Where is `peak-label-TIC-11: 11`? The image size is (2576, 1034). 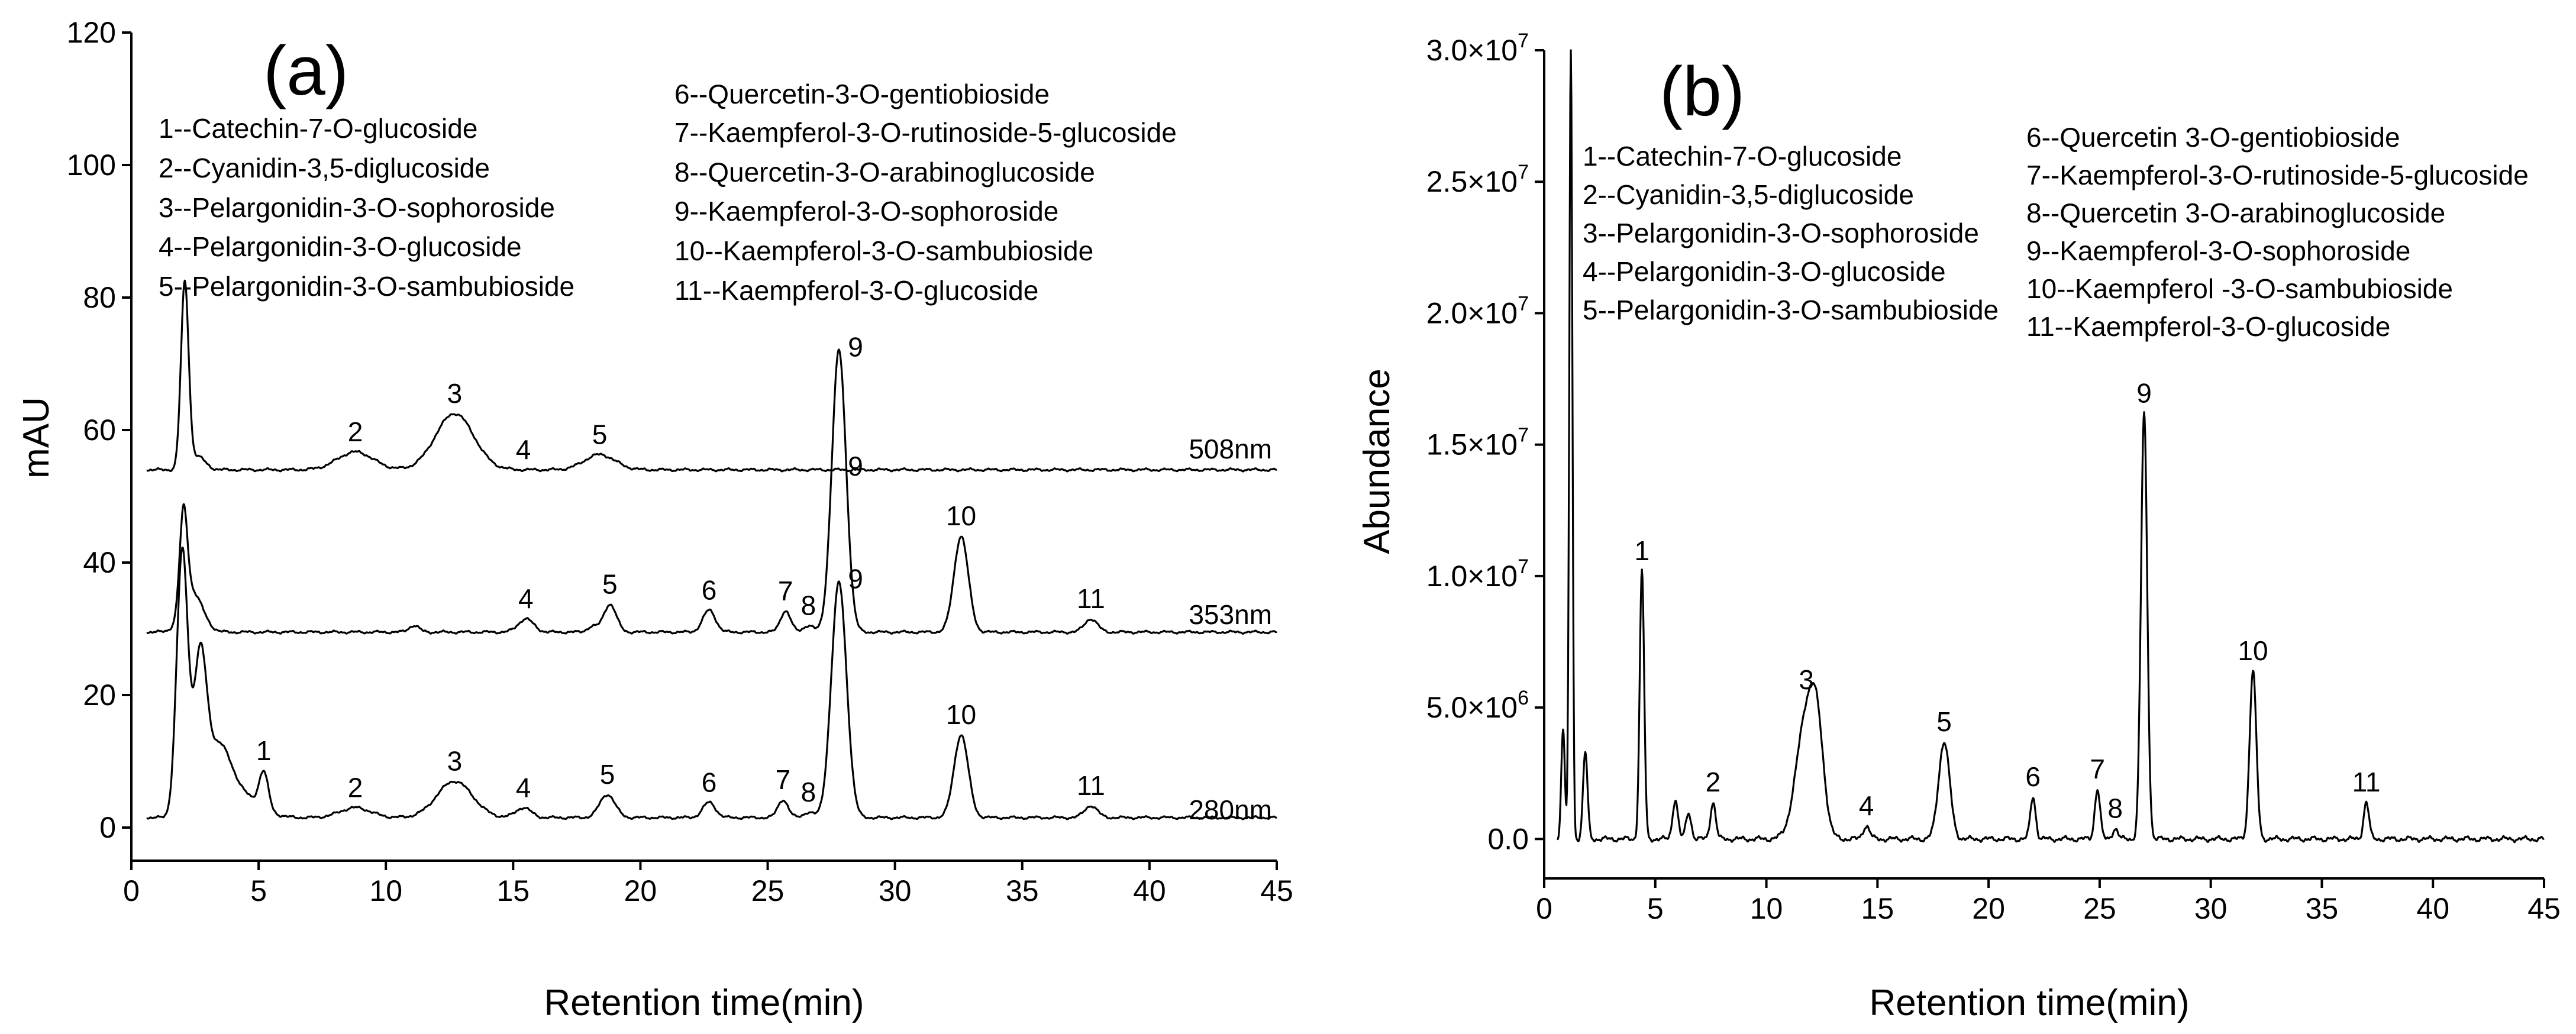
peak-label-TIC-11: 11 is located at coordinates (2366, 782).